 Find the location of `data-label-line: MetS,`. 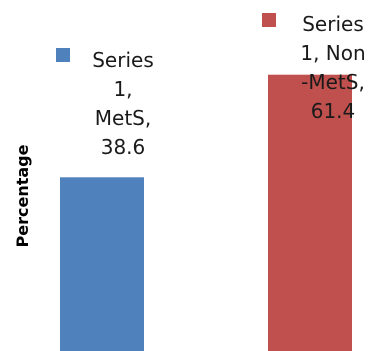

data-label-line: MetS, is located at coordinates (123, 118).